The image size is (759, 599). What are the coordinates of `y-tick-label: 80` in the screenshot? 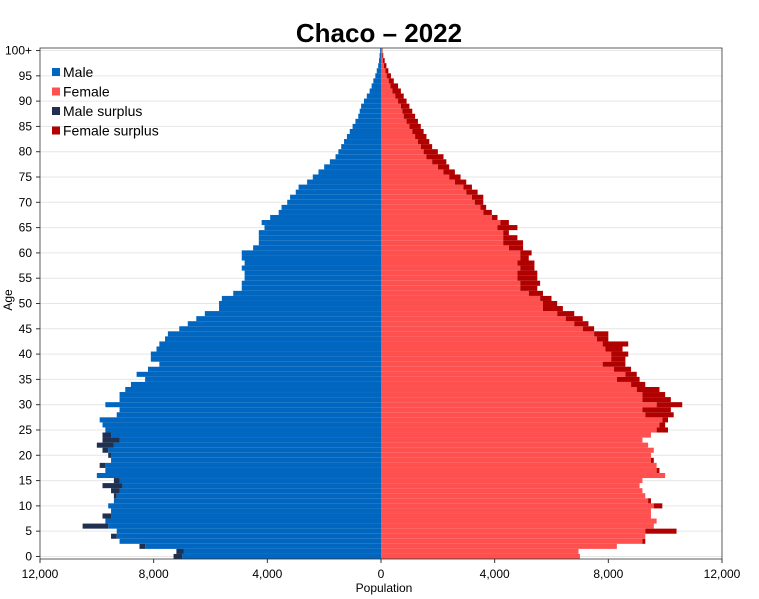 It's located at (26, 152).